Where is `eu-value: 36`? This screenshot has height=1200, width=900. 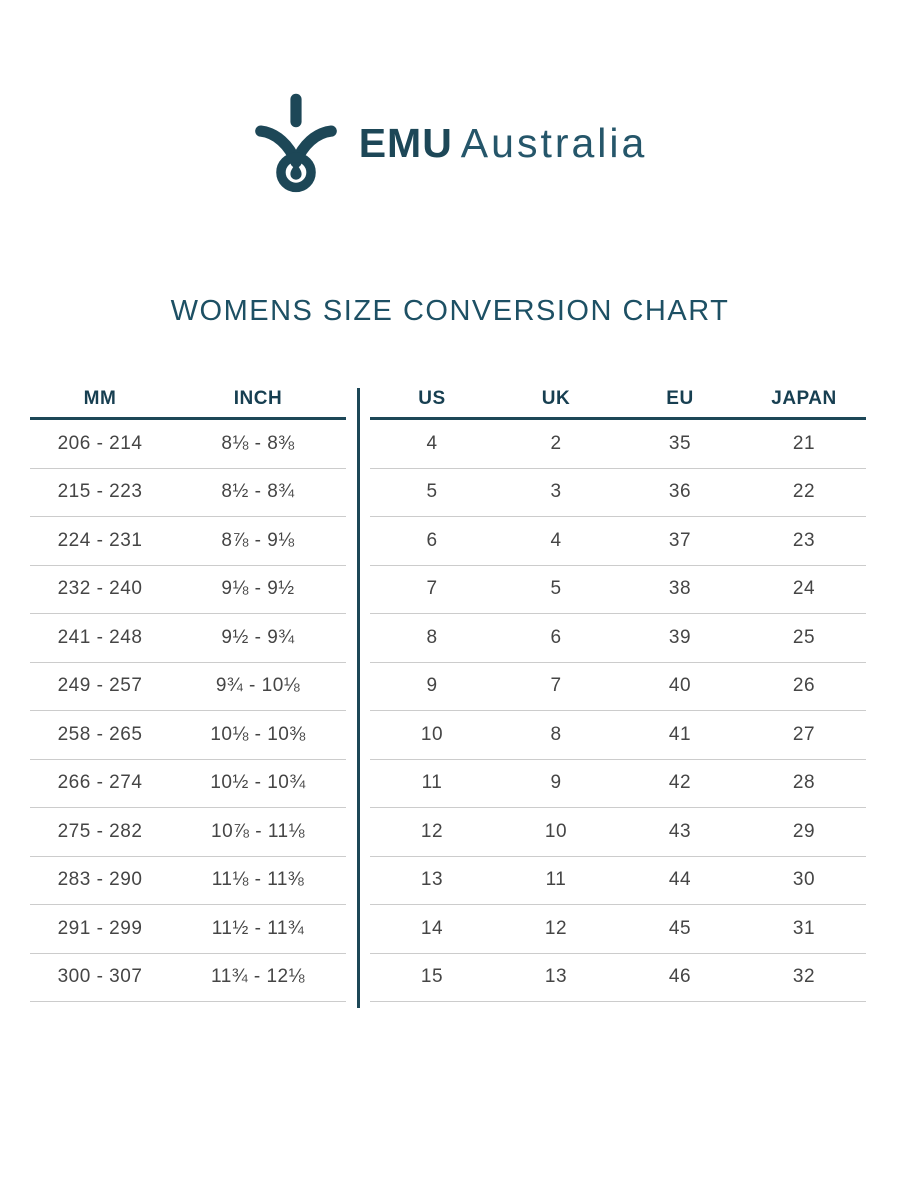
eu-value: 36 is located at coordinates (680, 492).